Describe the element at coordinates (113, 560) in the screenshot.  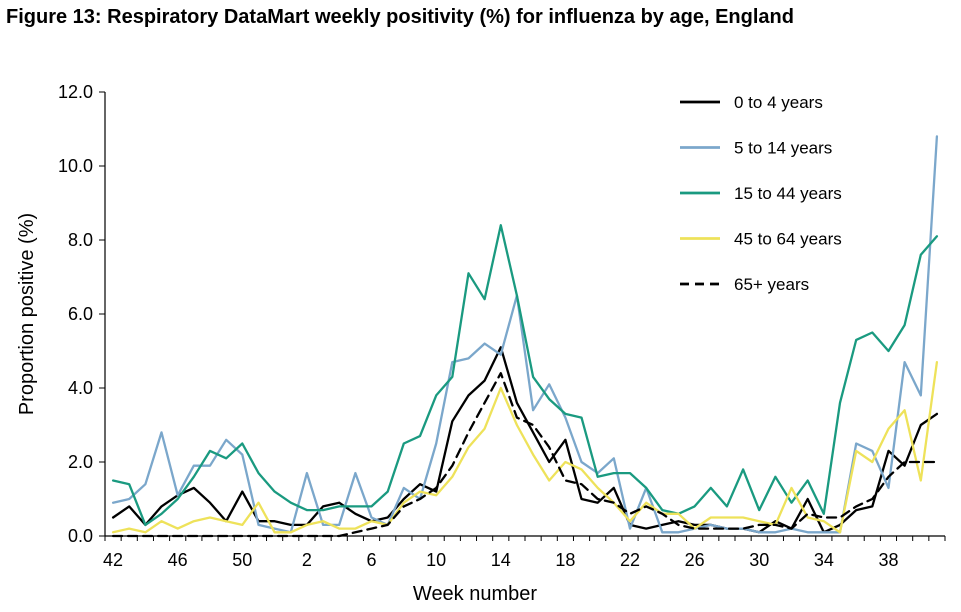
I see `x-tick-label: 42` at that location.